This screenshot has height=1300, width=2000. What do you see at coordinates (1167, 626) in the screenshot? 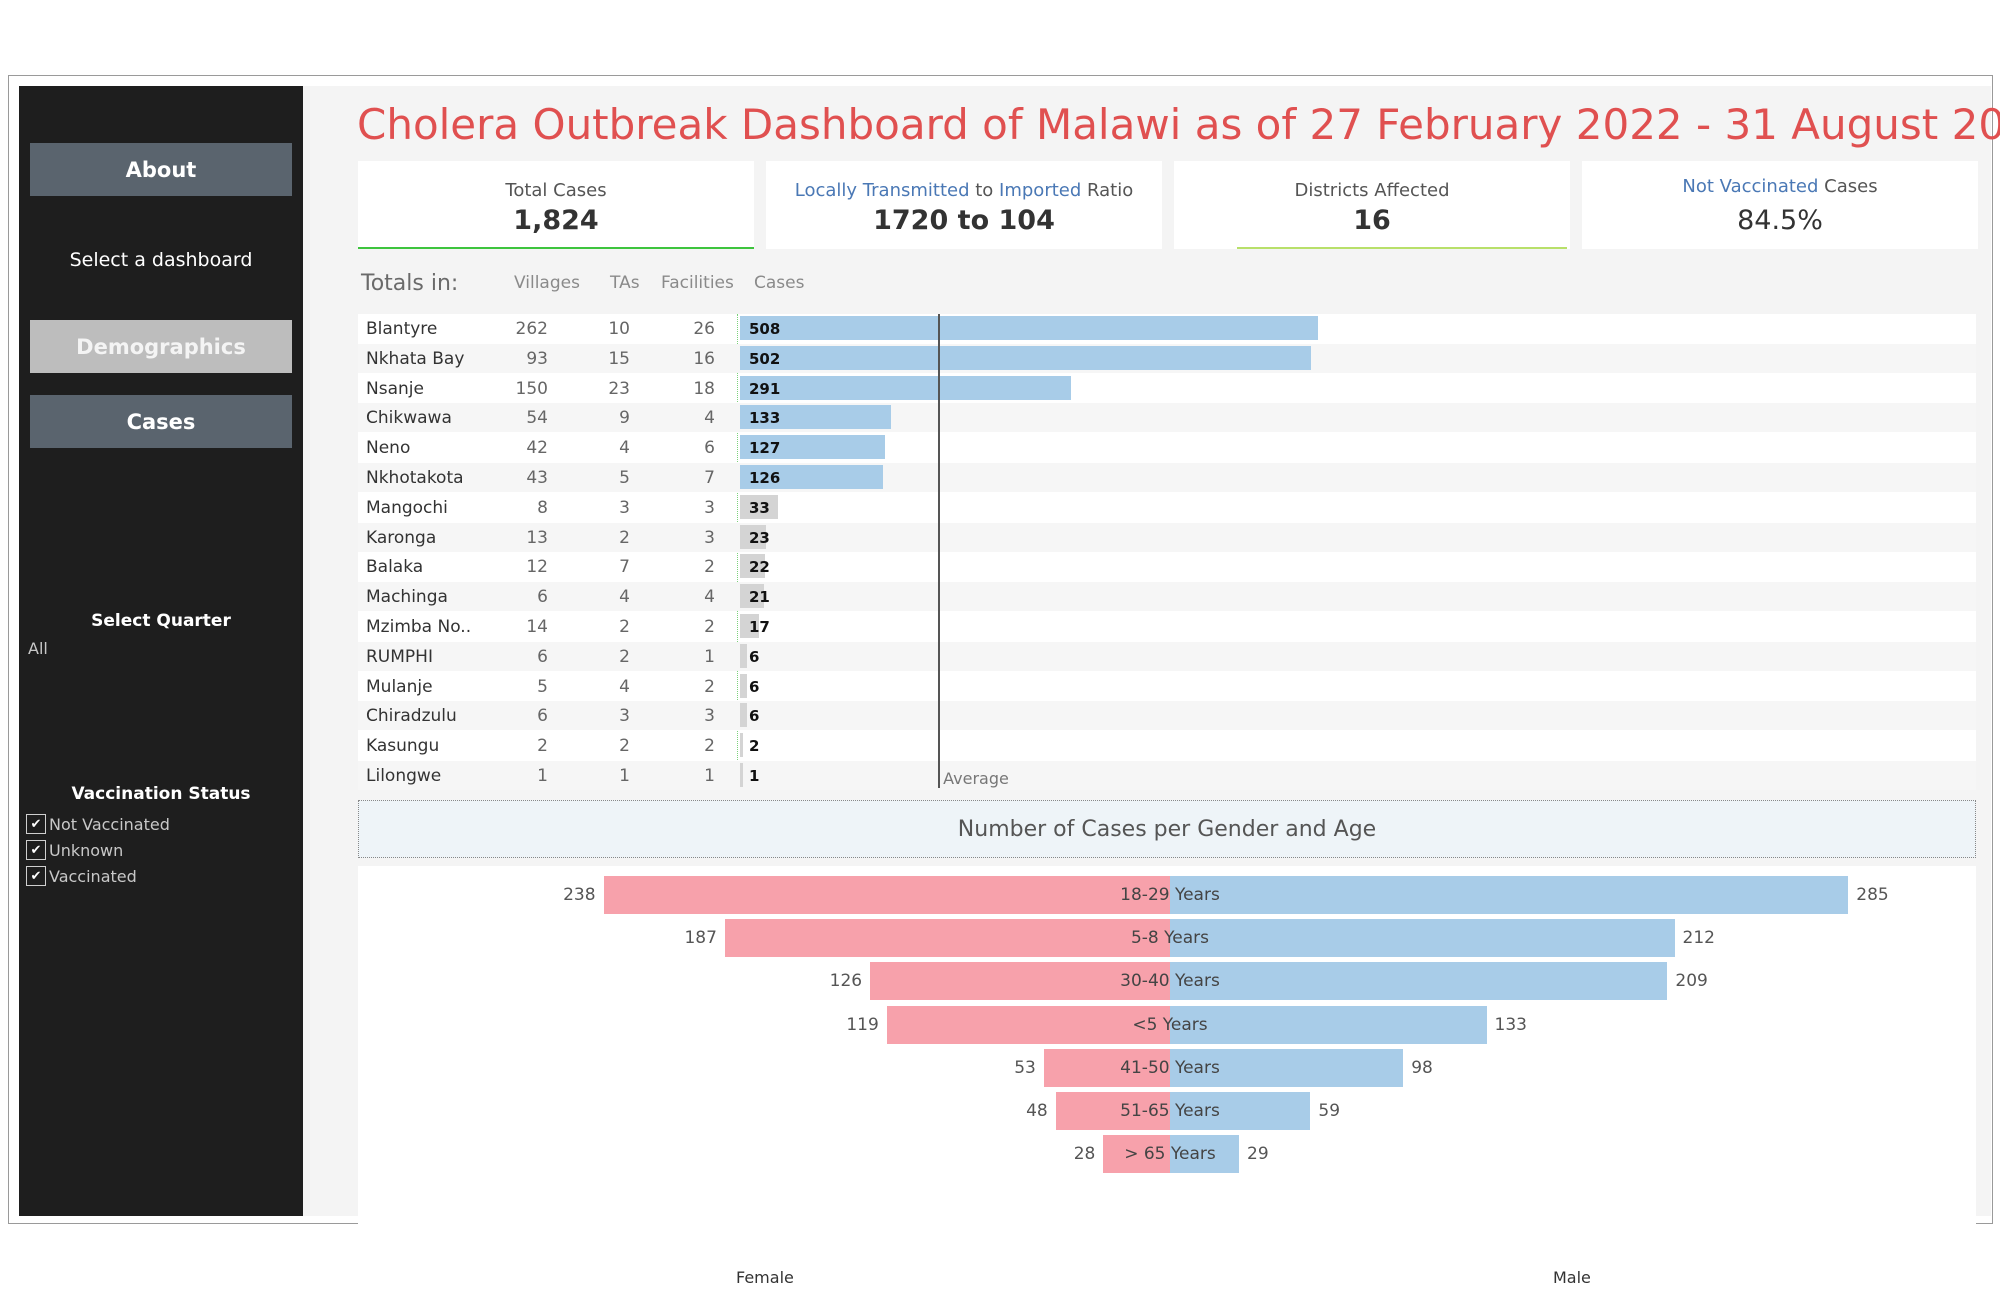
I see `table-row: Mzimba No.. 14 2 2 17` at bounding box center [1167, 626].